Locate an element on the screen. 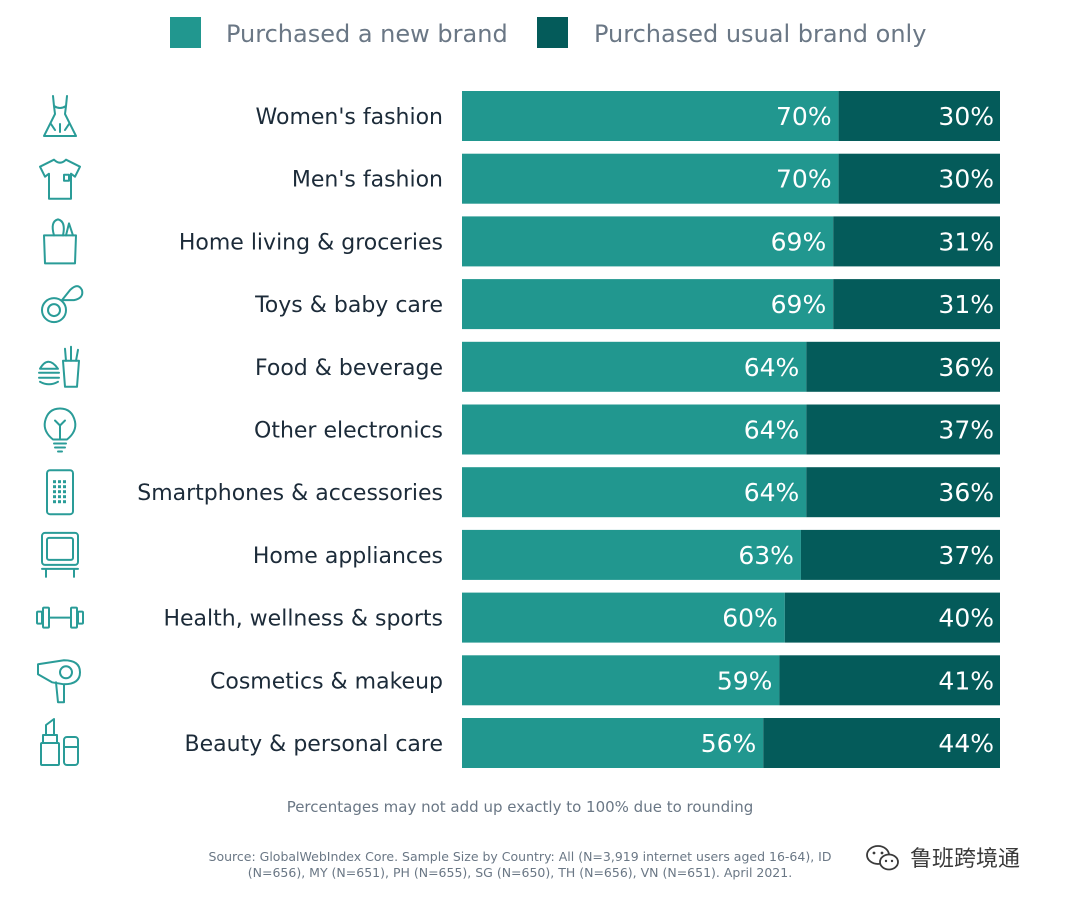 The height and width of the screenshot is (905, 1080). value-label-usual-brand: 44% is located at coordinates (966, 743).